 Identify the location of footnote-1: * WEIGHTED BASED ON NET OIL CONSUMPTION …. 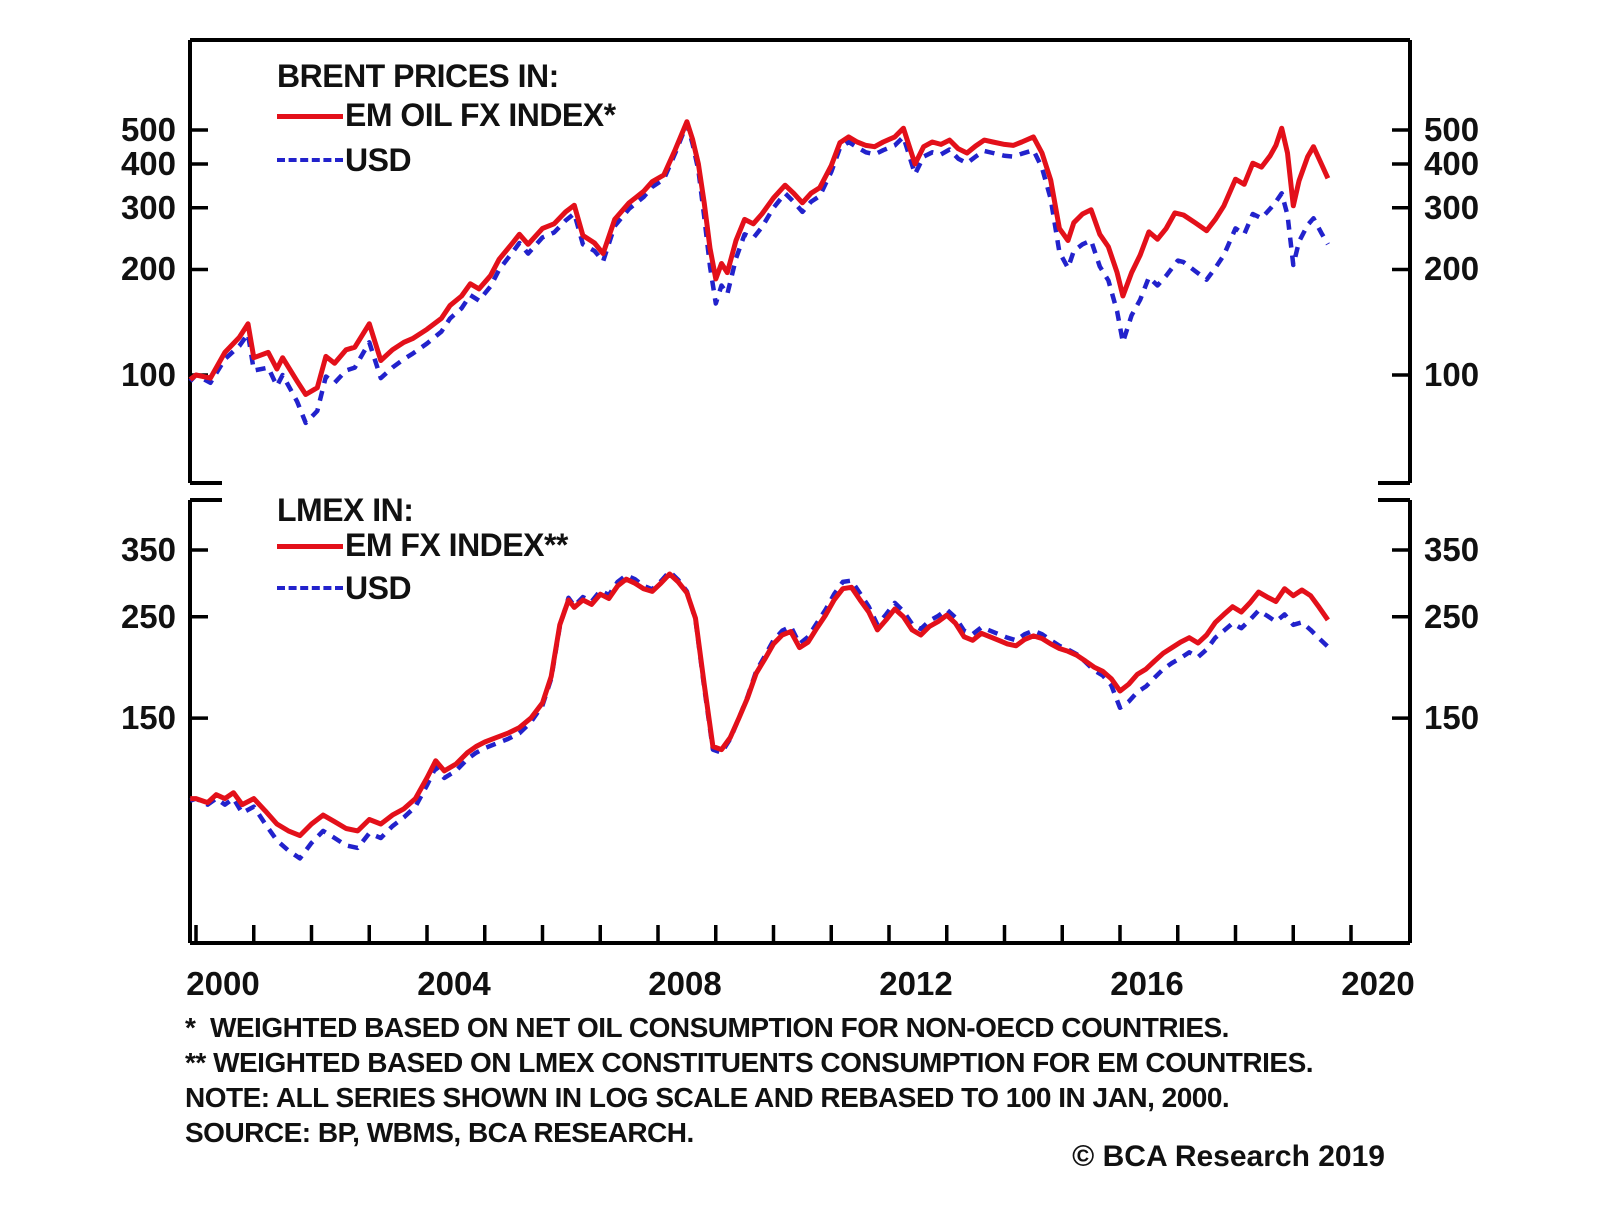
(707, 1027).